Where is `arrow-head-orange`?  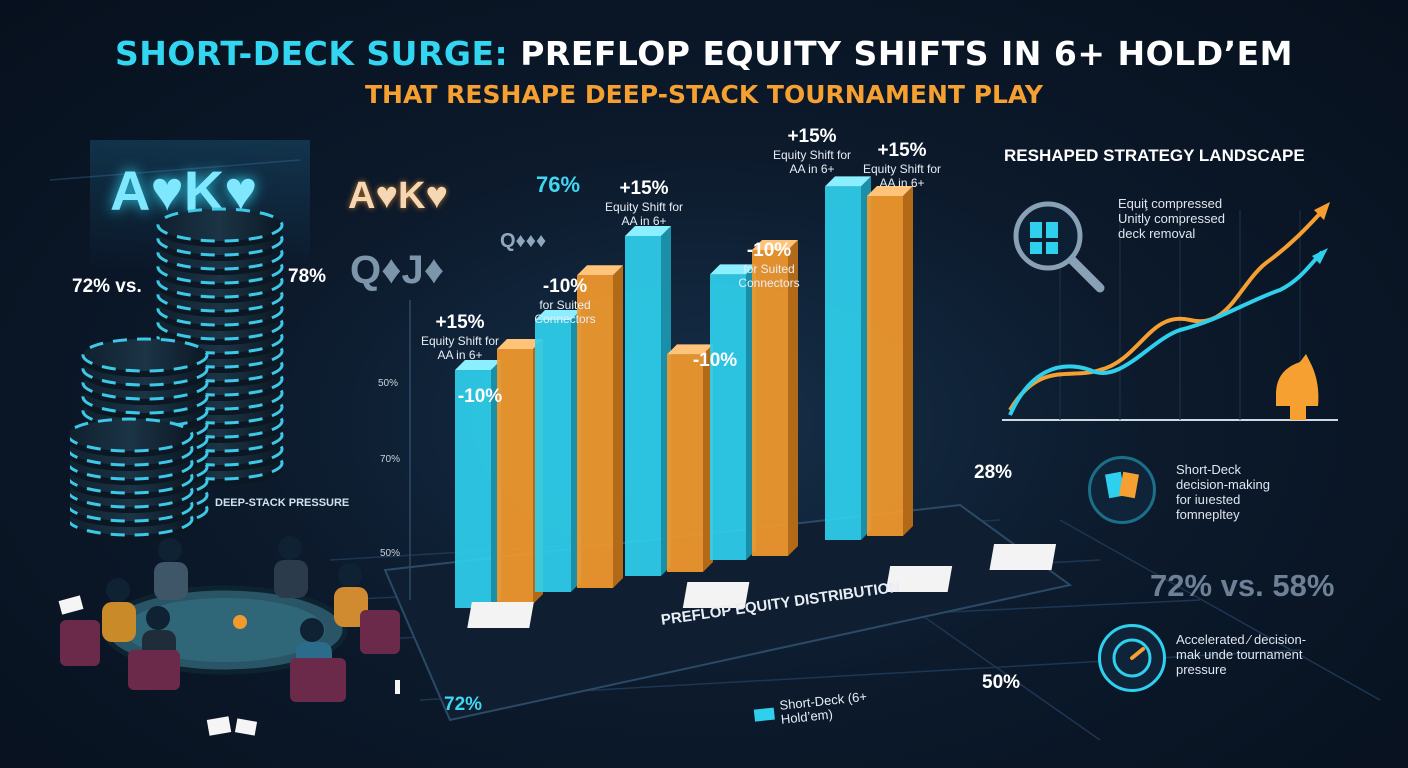
arrow-head-orange is located at coordinates (1322, 211).